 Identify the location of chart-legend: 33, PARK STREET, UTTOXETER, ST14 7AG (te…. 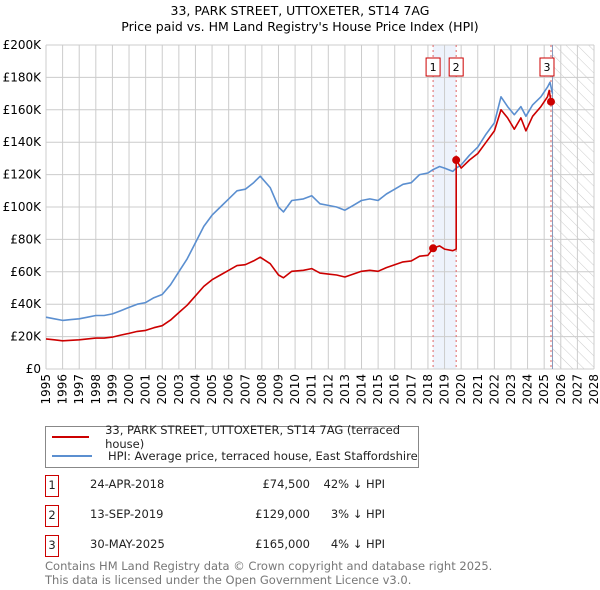
(232, 445).